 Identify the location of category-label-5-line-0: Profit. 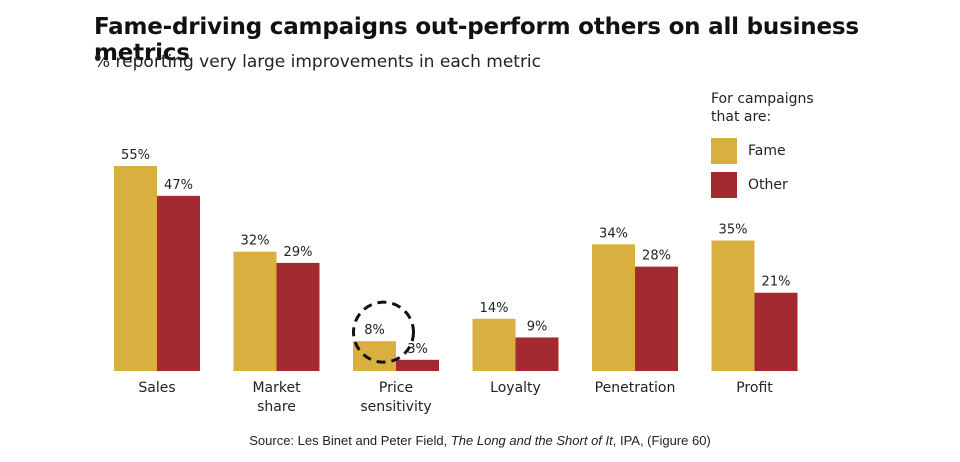
(754, 388).